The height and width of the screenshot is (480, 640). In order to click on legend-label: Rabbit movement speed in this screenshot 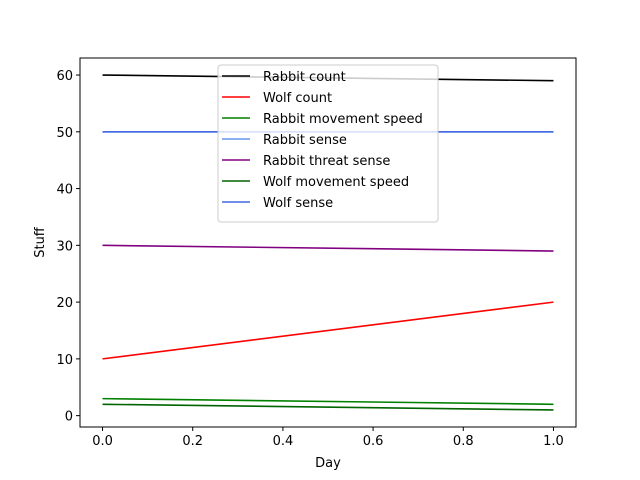, I will do `click(343, 119)`.